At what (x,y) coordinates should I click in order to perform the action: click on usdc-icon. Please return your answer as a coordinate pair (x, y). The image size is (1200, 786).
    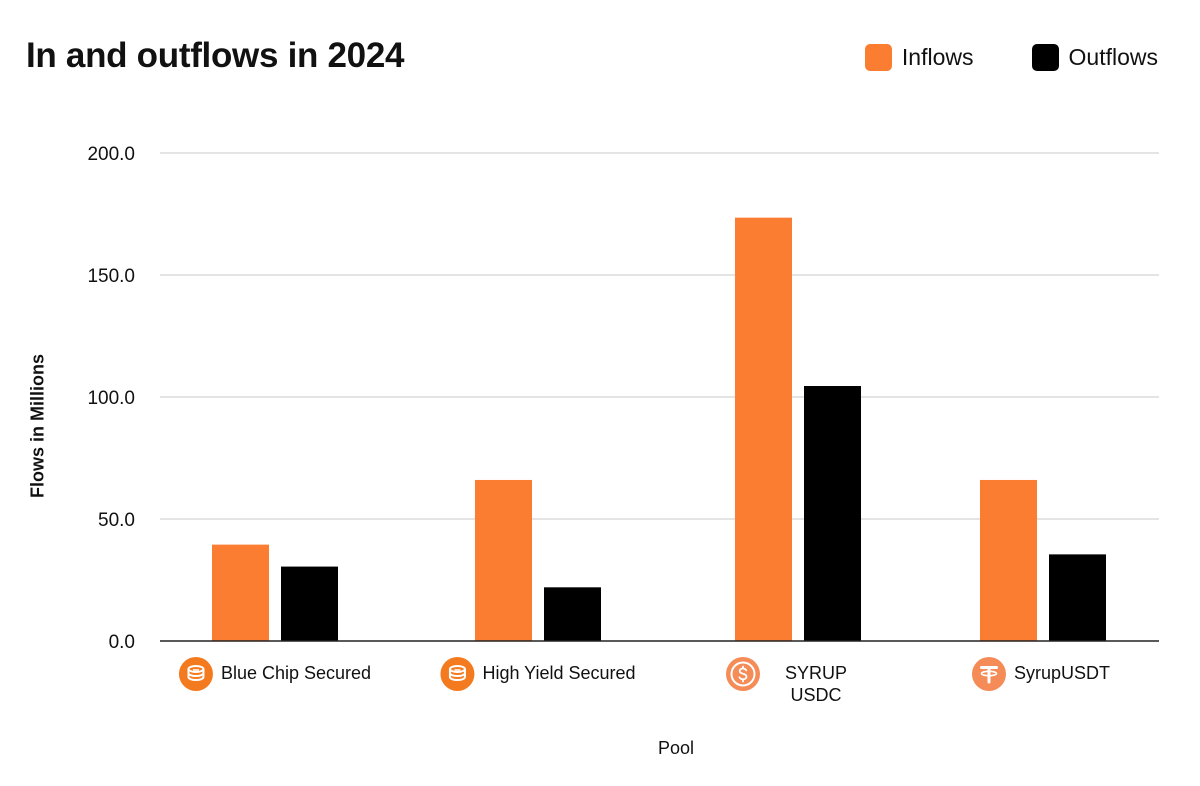
    Looking at the image, I should click on (743, 674).